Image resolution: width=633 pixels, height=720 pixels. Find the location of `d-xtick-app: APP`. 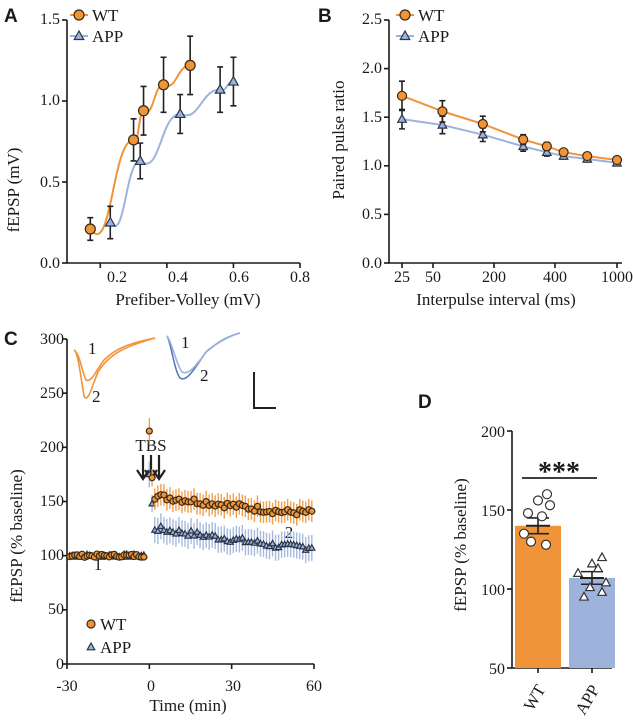

d-xtick-app: APP is located at coordinates (587, 700).